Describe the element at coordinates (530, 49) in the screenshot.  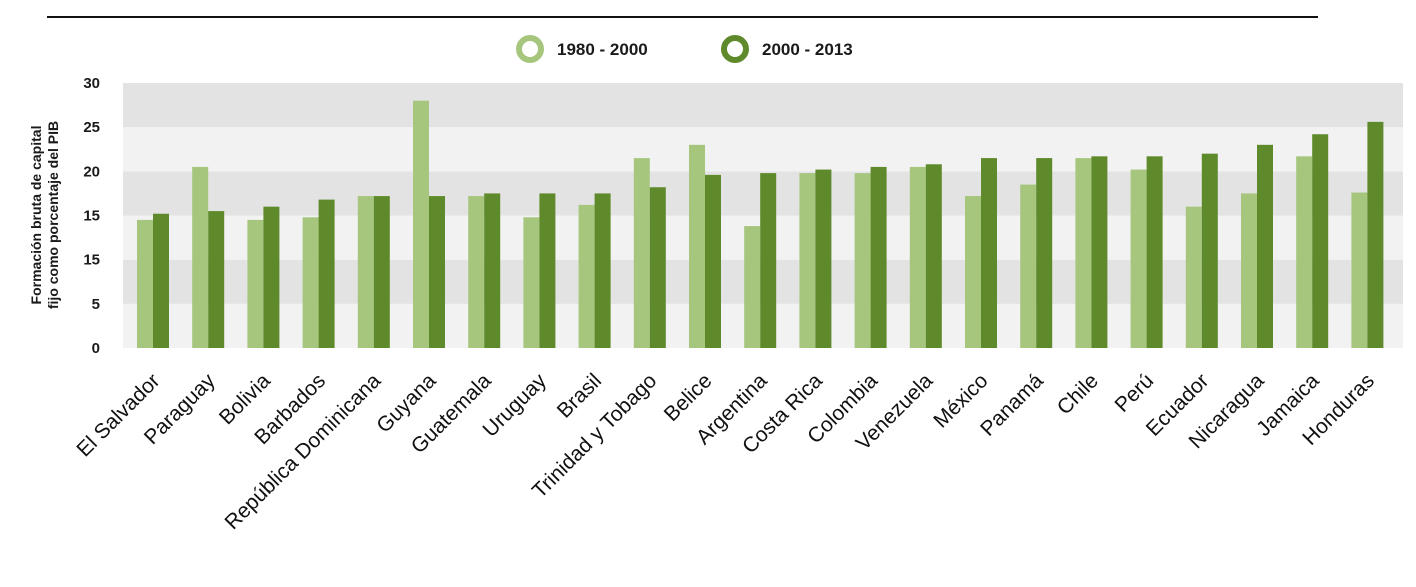
I see `legend-marker-1980-2000` at that location.